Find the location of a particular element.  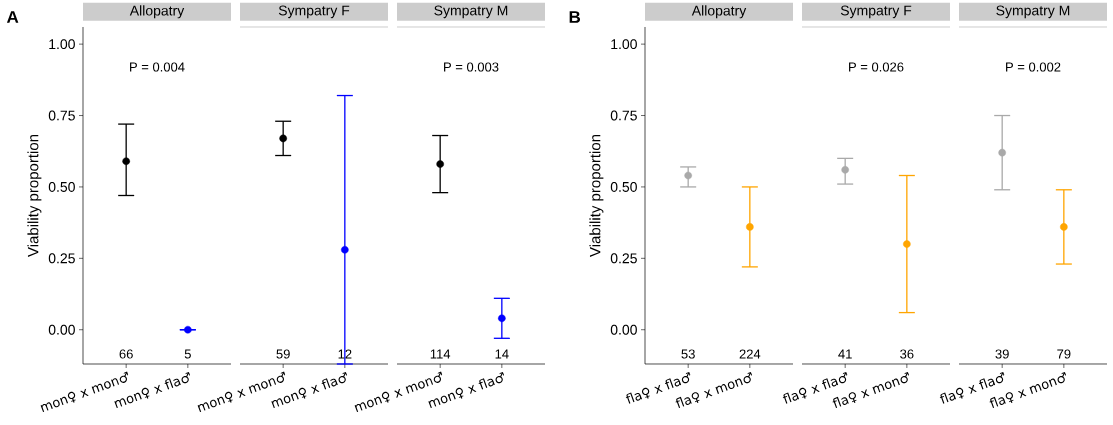

annotation: 66 is located at coordinates (126, 354).